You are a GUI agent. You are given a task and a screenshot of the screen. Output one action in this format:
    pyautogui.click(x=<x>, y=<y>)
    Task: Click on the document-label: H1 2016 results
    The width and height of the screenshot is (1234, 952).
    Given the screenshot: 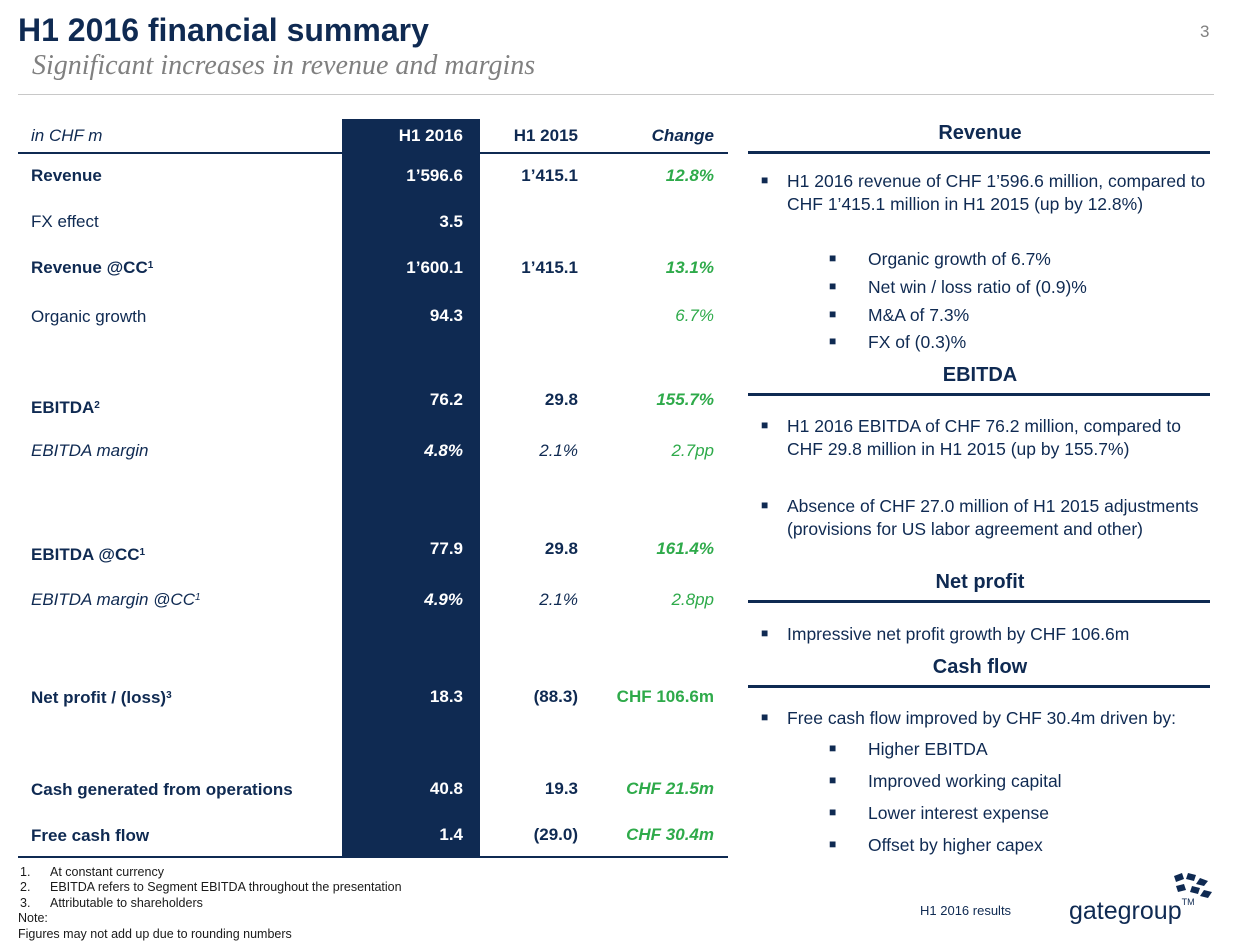 What is the action you would take?
    pyautogui.click(x=966, y=910)
    